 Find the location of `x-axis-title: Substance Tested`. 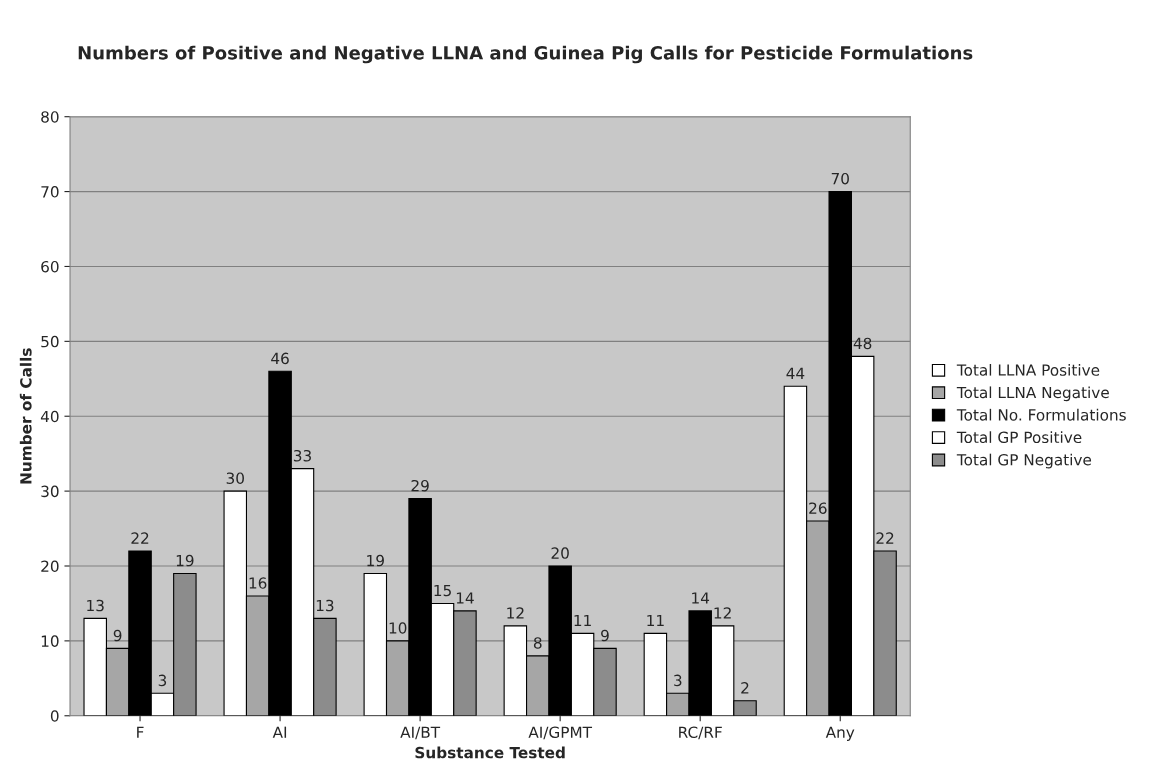

x-axis-title: Substance Tested is located at coordinates (490, 752).